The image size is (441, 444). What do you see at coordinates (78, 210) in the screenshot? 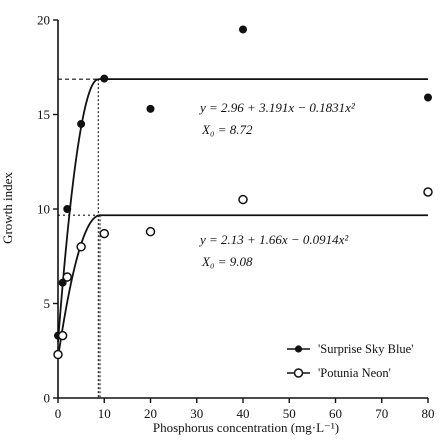
I see `fit-curve-surprise-sky-blue` at bounding box center [78, 210].